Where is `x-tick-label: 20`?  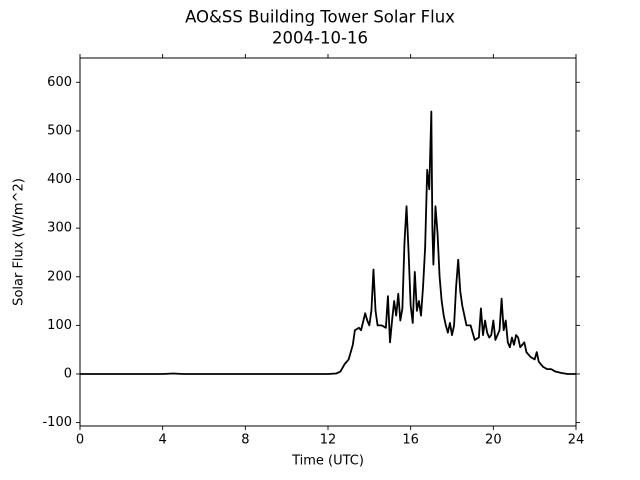
x-tick-label: 20 is located at coordinates (493, 440).